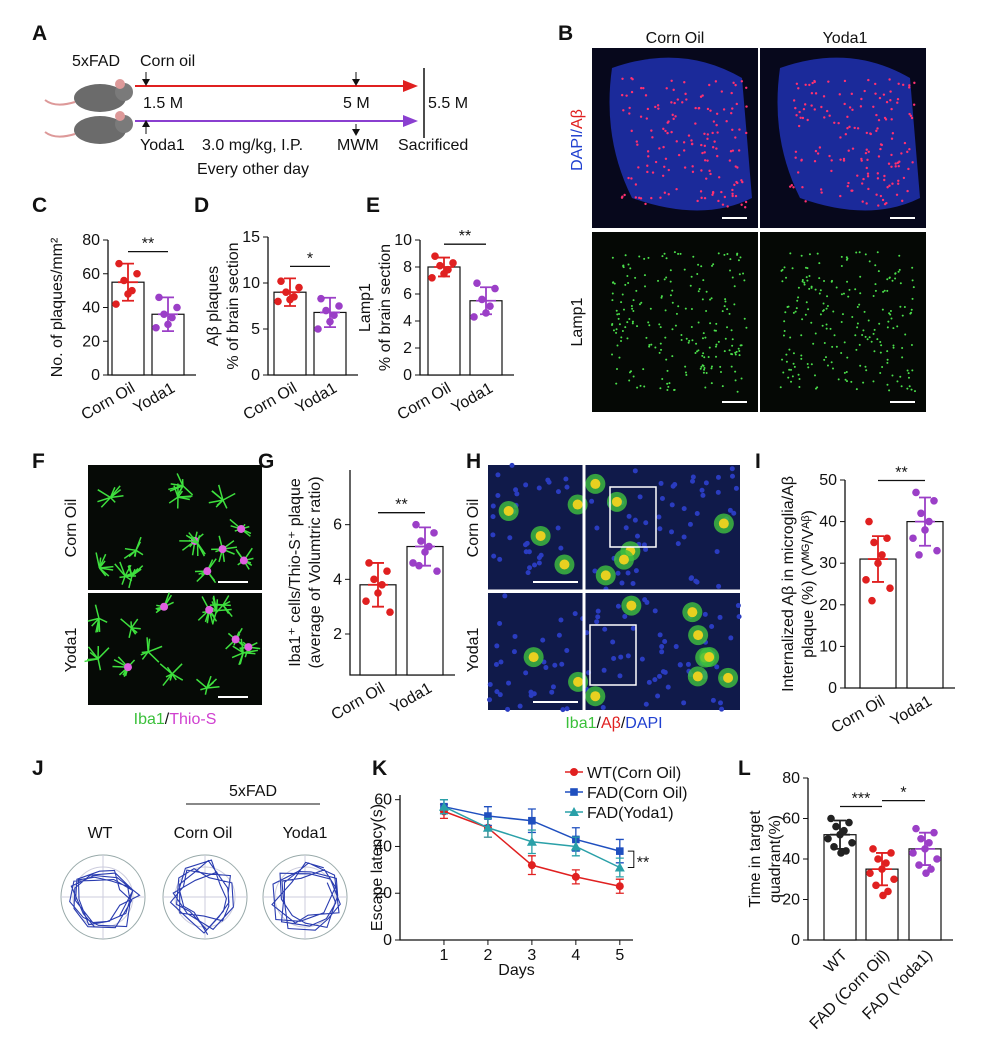 This screenshot has width=981, height=1062. I want to click on zoom-box, so click(633, 517).